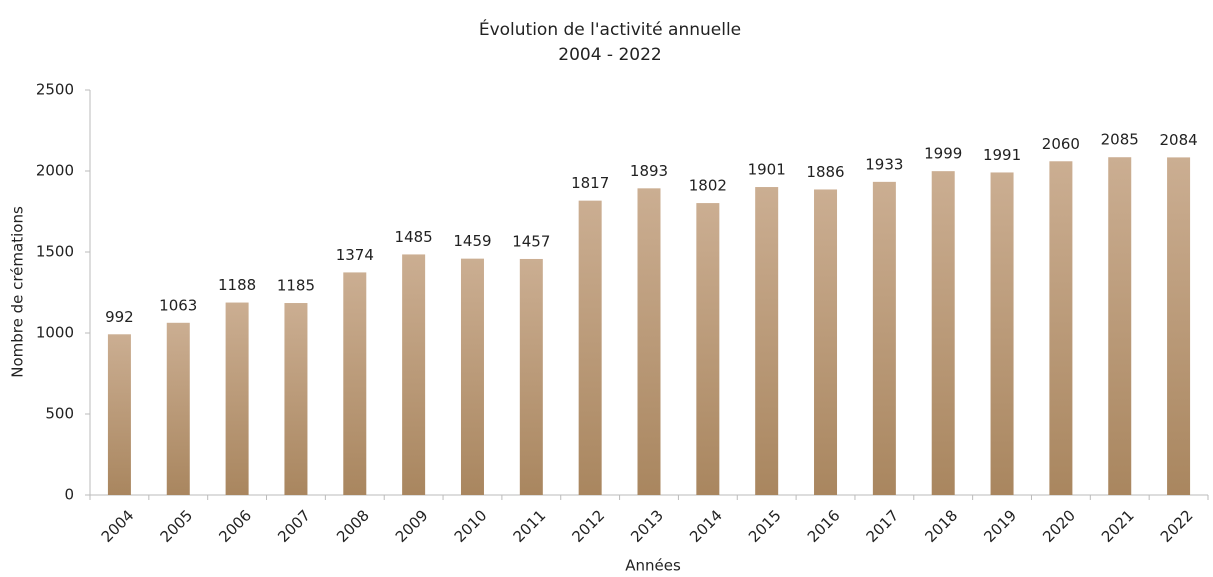  Describe the element at coordinates (1002, 155) in the screenshot. I see `data-label: 1991` at that location.